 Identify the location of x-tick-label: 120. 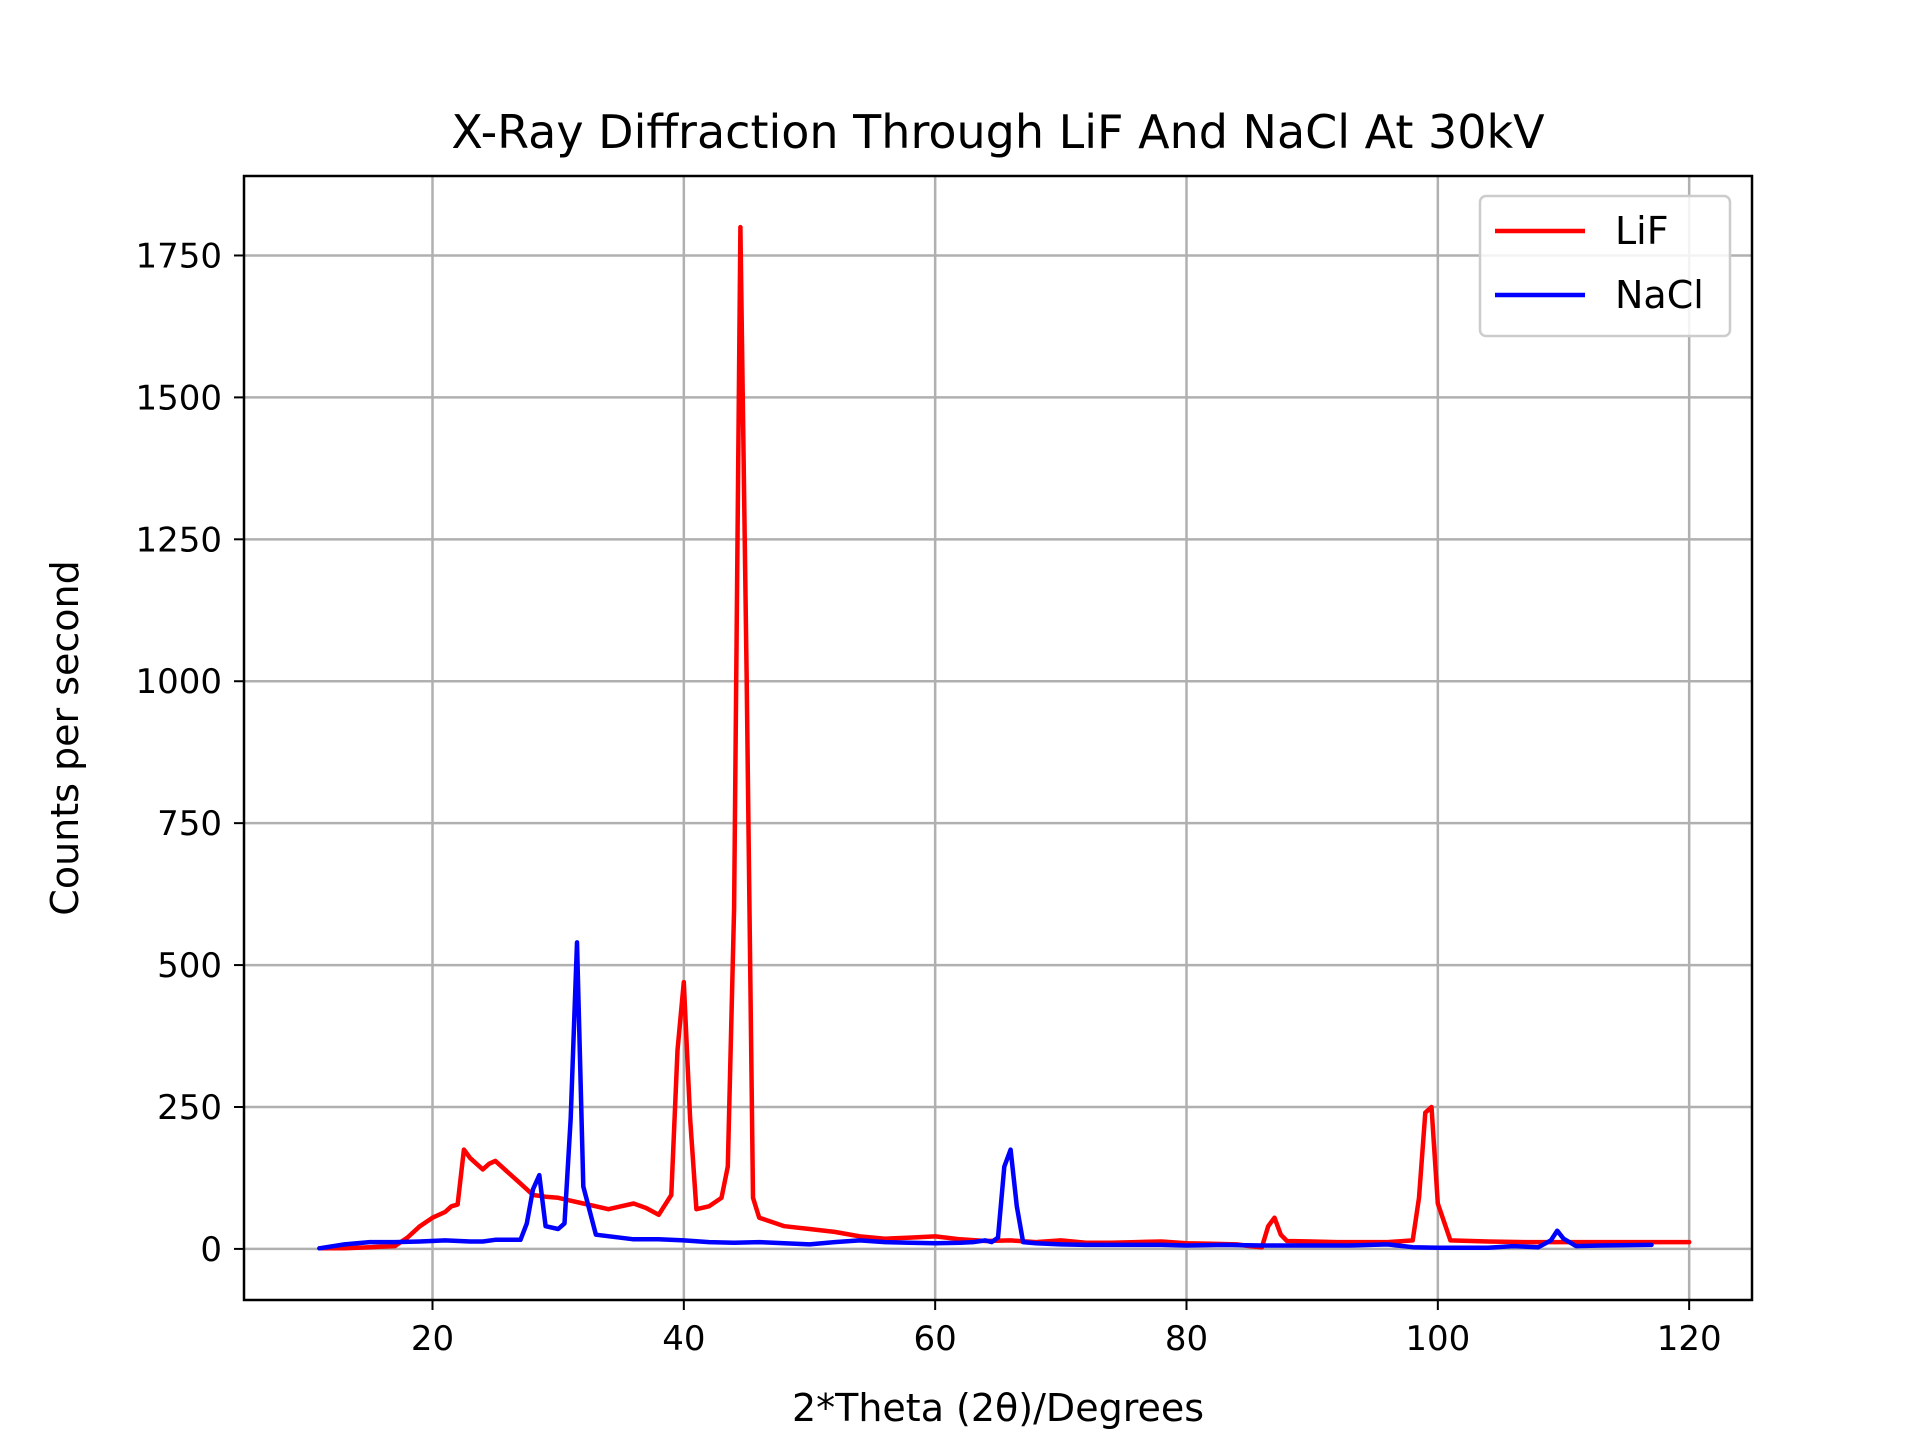
(1689, 1339).